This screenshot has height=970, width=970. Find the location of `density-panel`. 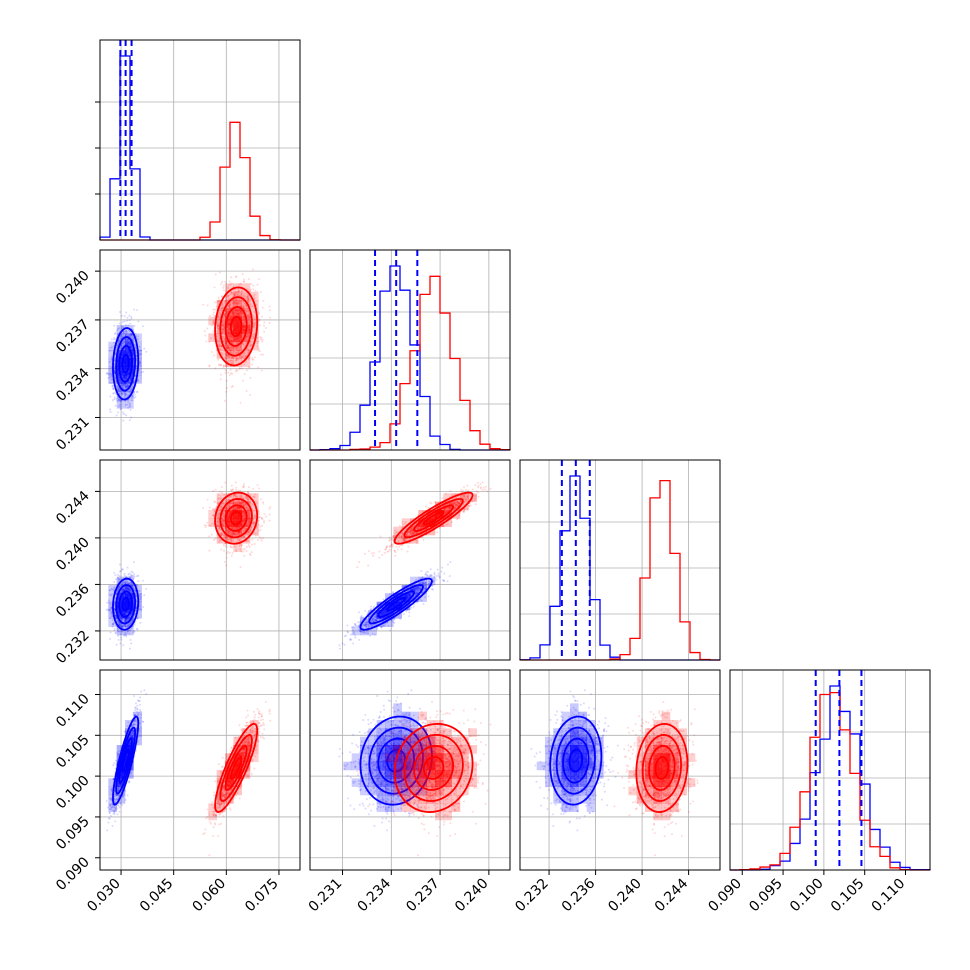

density-panel is located at coordinates (188, 565).